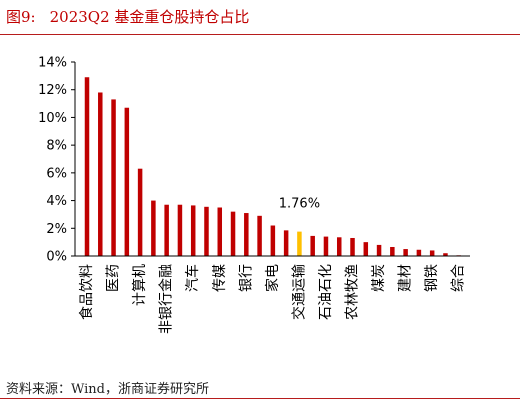 The width and height of the screenshot is (520, 403). Describe the element at coordinates (299, 204) in the screenshot. I see `data-label: 1.76%` at that location.